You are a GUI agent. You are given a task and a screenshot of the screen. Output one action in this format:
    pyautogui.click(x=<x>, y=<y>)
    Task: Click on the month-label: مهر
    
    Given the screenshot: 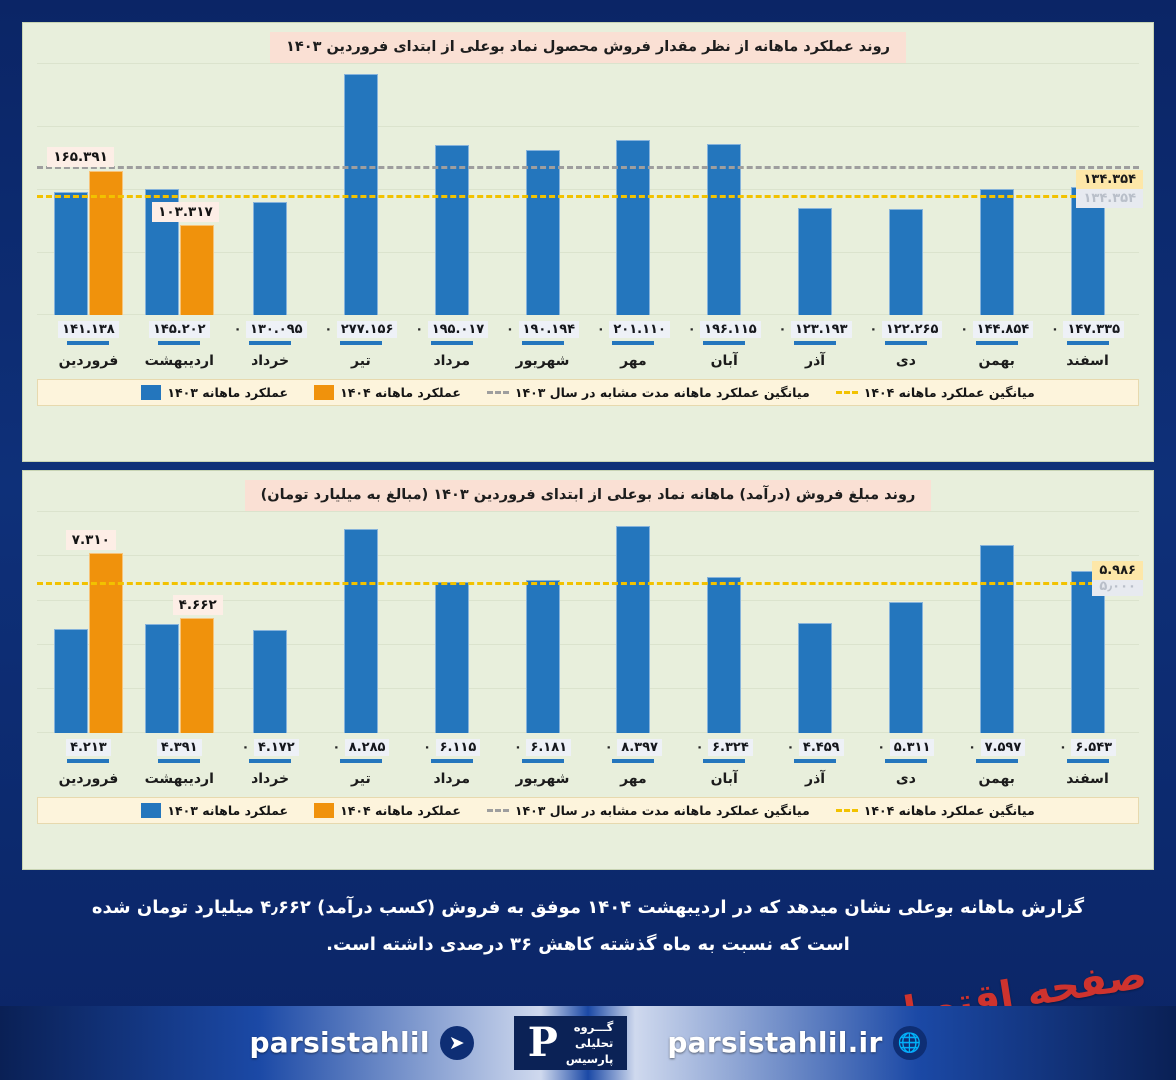 What is the action you would take?
    pyautogui.click(x=633, y=360)
    